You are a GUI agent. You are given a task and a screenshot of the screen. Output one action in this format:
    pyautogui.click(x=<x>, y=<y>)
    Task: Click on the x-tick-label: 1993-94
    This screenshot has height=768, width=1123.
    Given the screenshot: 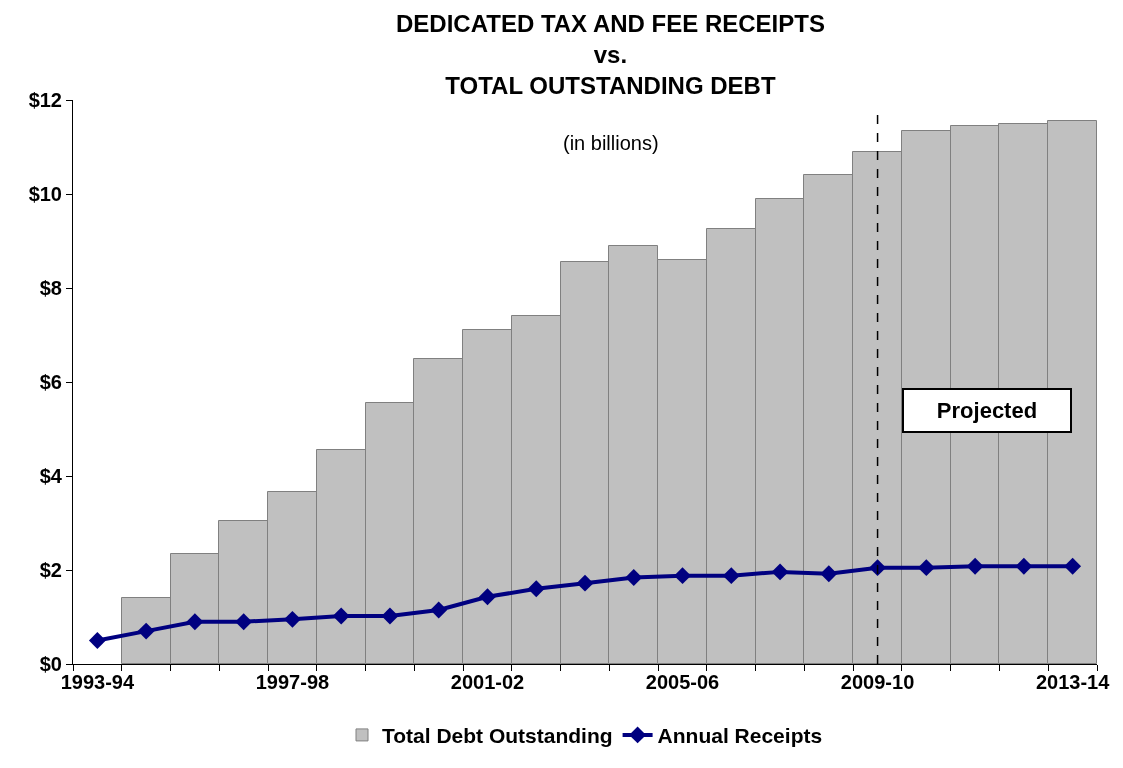 What is the action you would take?
    pyautogui.click(x=97, y=682)
    